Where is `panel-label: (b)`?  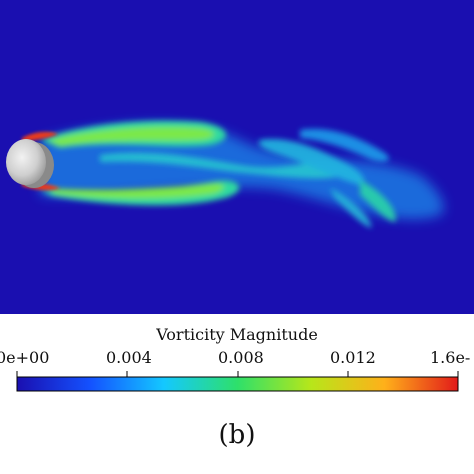 panel-label: (b) is located at coordinates (237, 435).